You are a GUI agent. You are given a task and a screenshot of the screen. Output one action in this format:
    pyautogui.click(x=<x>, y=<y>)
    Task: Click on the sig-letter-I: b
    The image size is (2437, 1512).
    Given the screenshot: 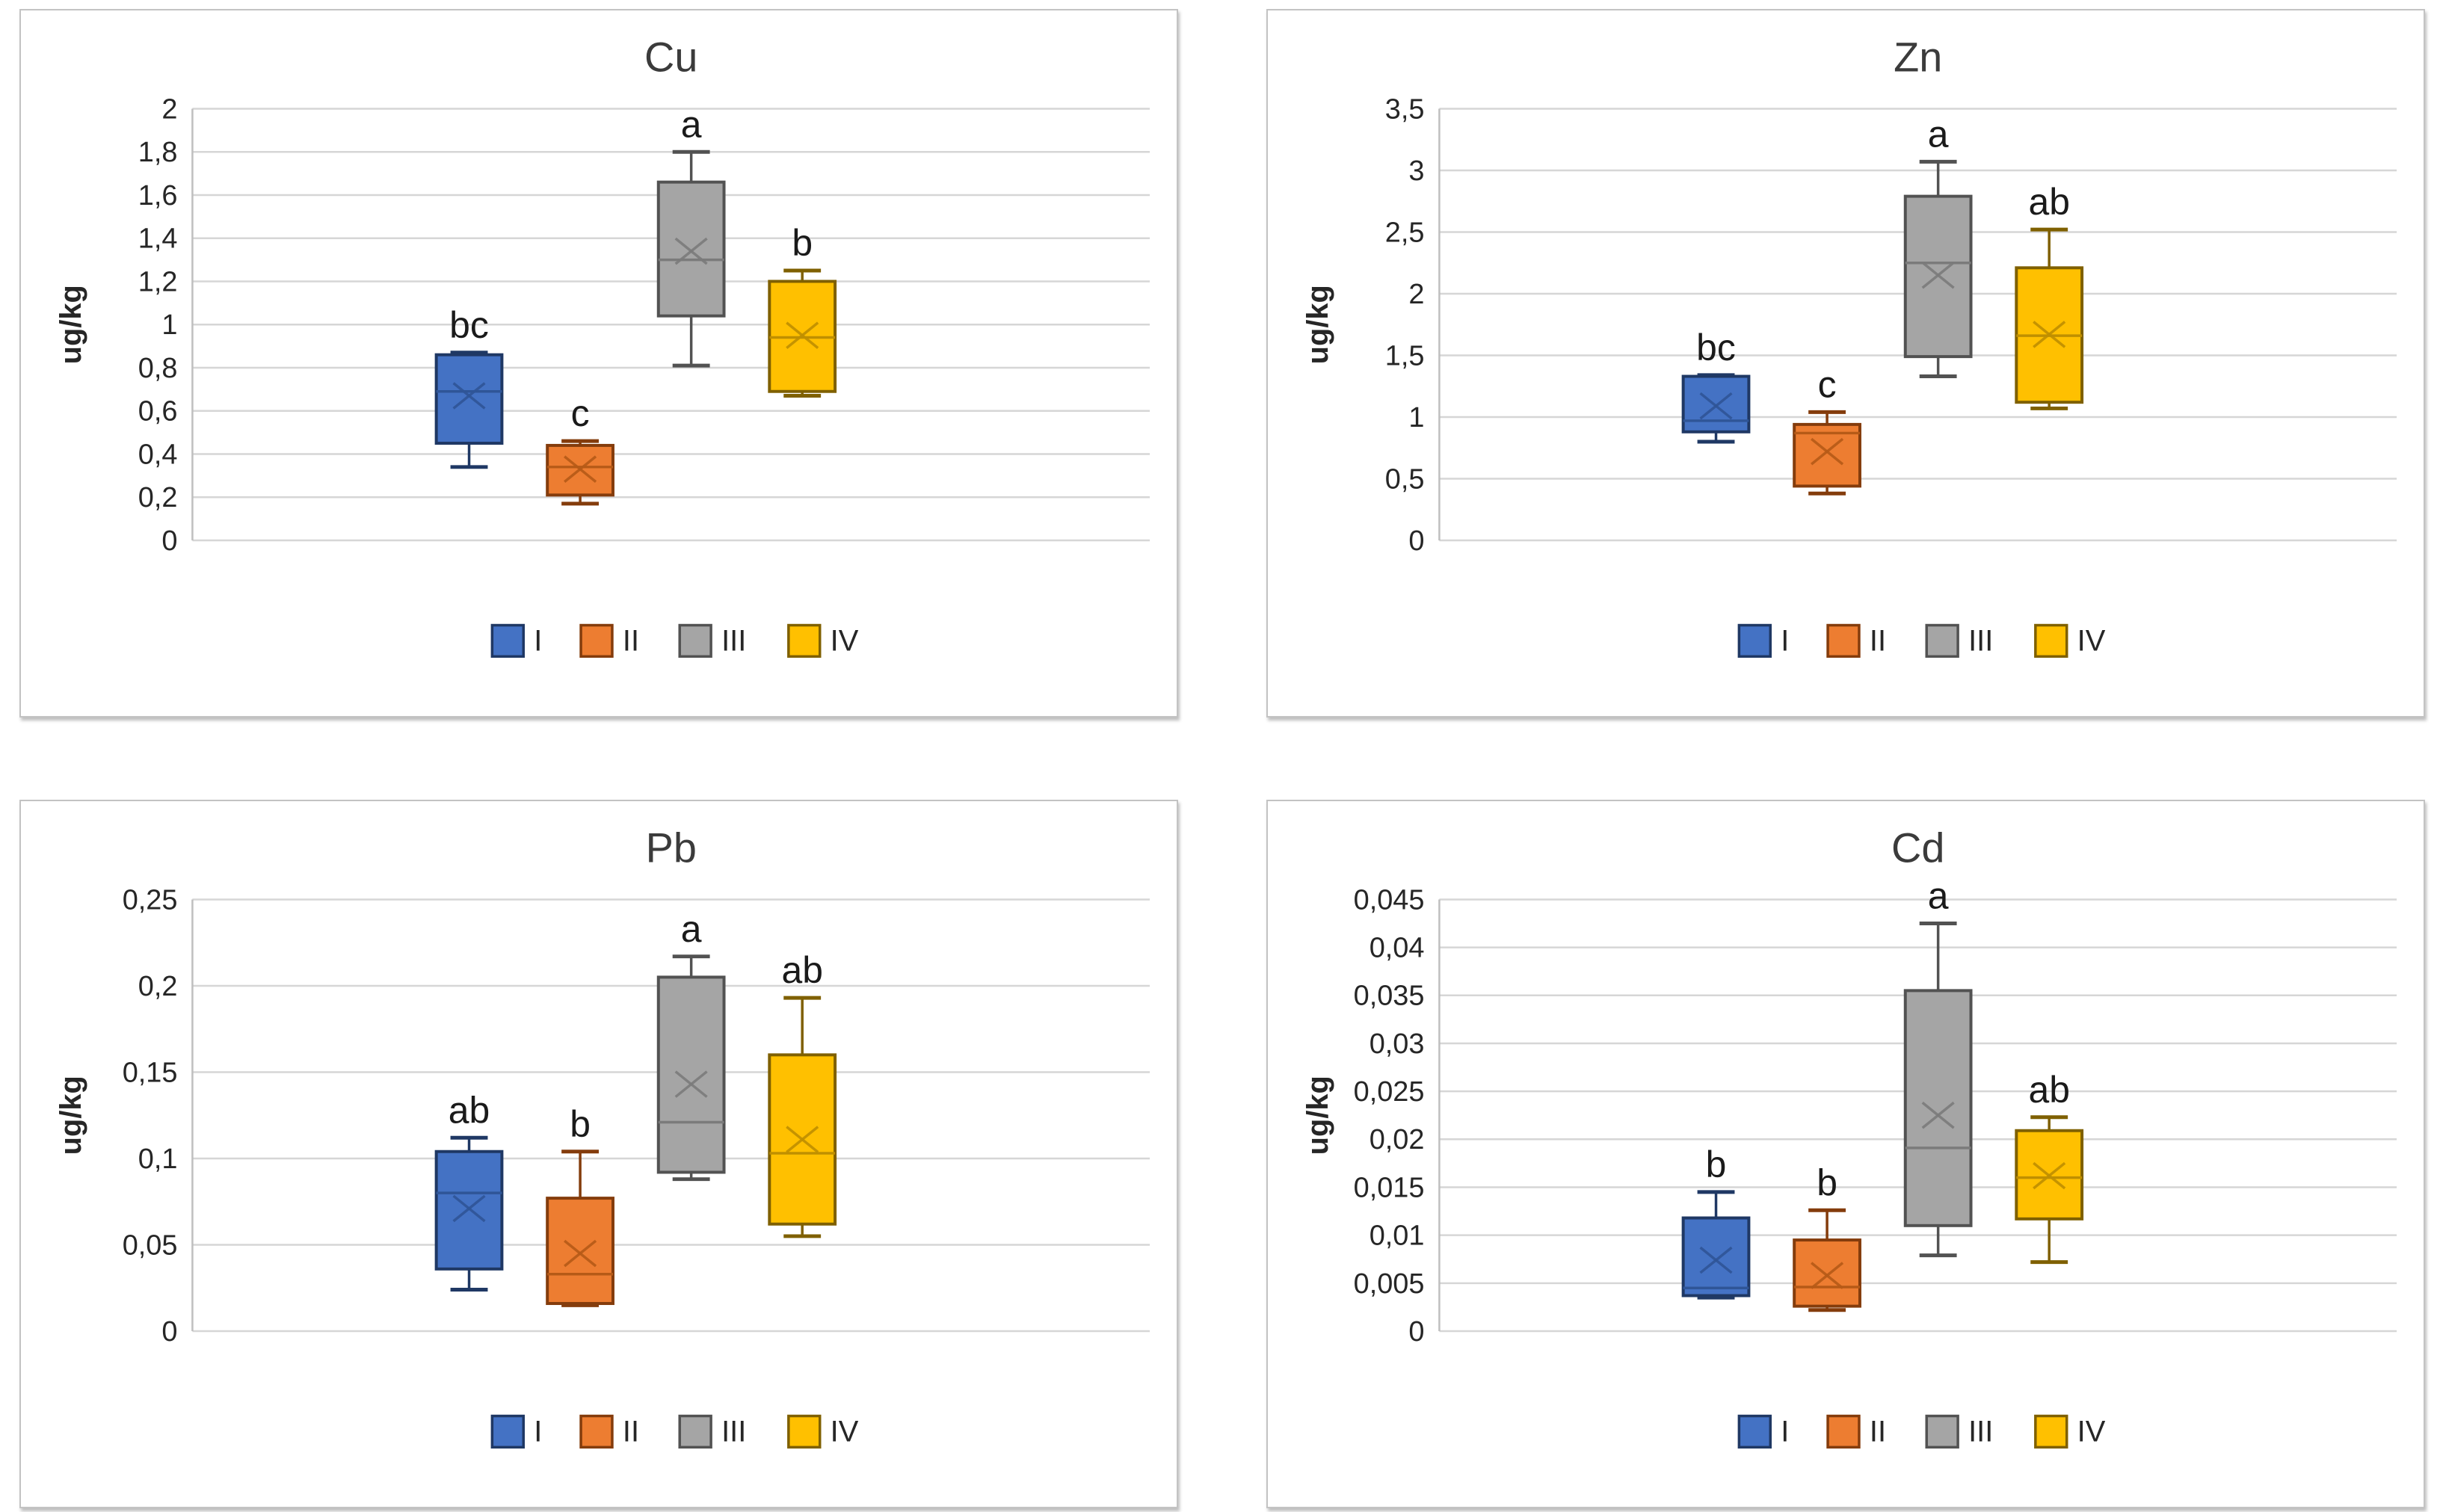 What is the action you would take?
    pyautogui.click(x=1716, y=1164)
    